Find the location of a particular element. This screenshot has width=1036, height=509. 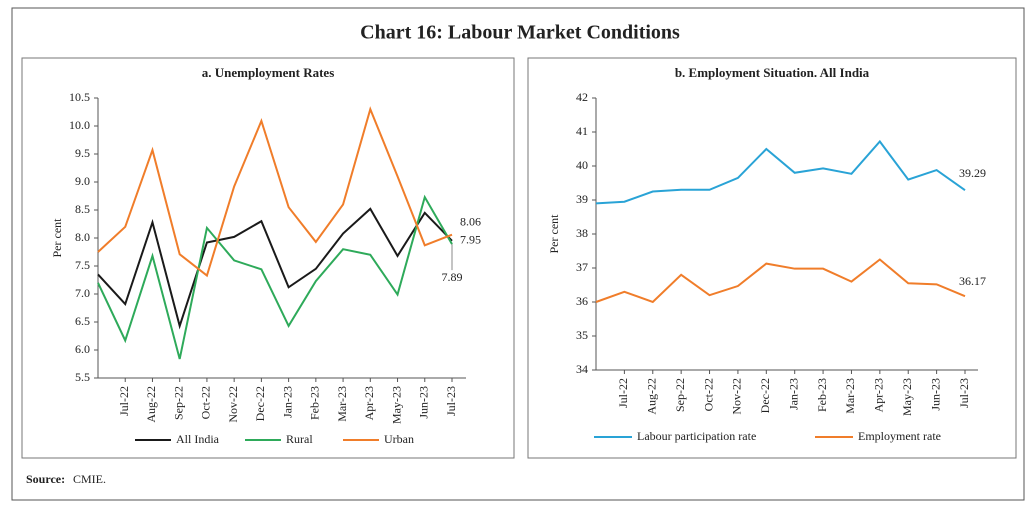

legend-label: All India is located at coordinates (198, 439).